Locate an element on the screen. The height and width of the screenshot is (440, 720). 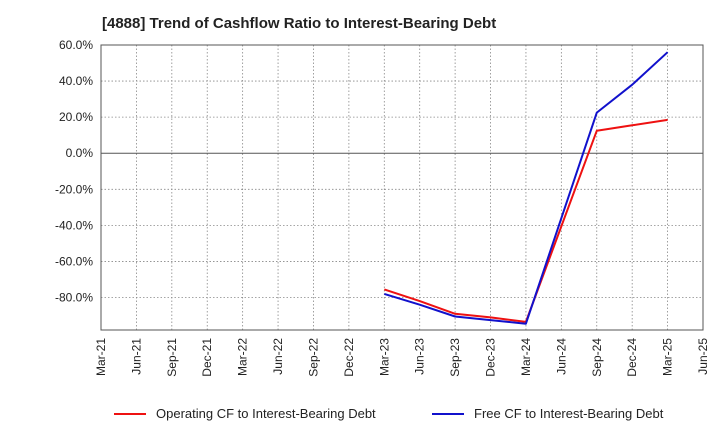
y-tick-label: -20.0% is located at coordinates (74, 189).